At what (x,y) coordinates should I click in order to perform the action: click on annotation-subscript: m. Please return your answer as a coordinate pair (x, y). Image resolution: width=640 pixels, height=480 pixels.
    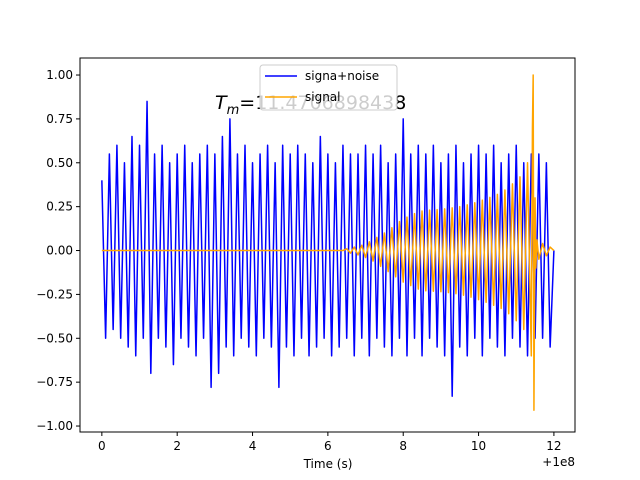
    Looking at the image, I should click on (233, 110).